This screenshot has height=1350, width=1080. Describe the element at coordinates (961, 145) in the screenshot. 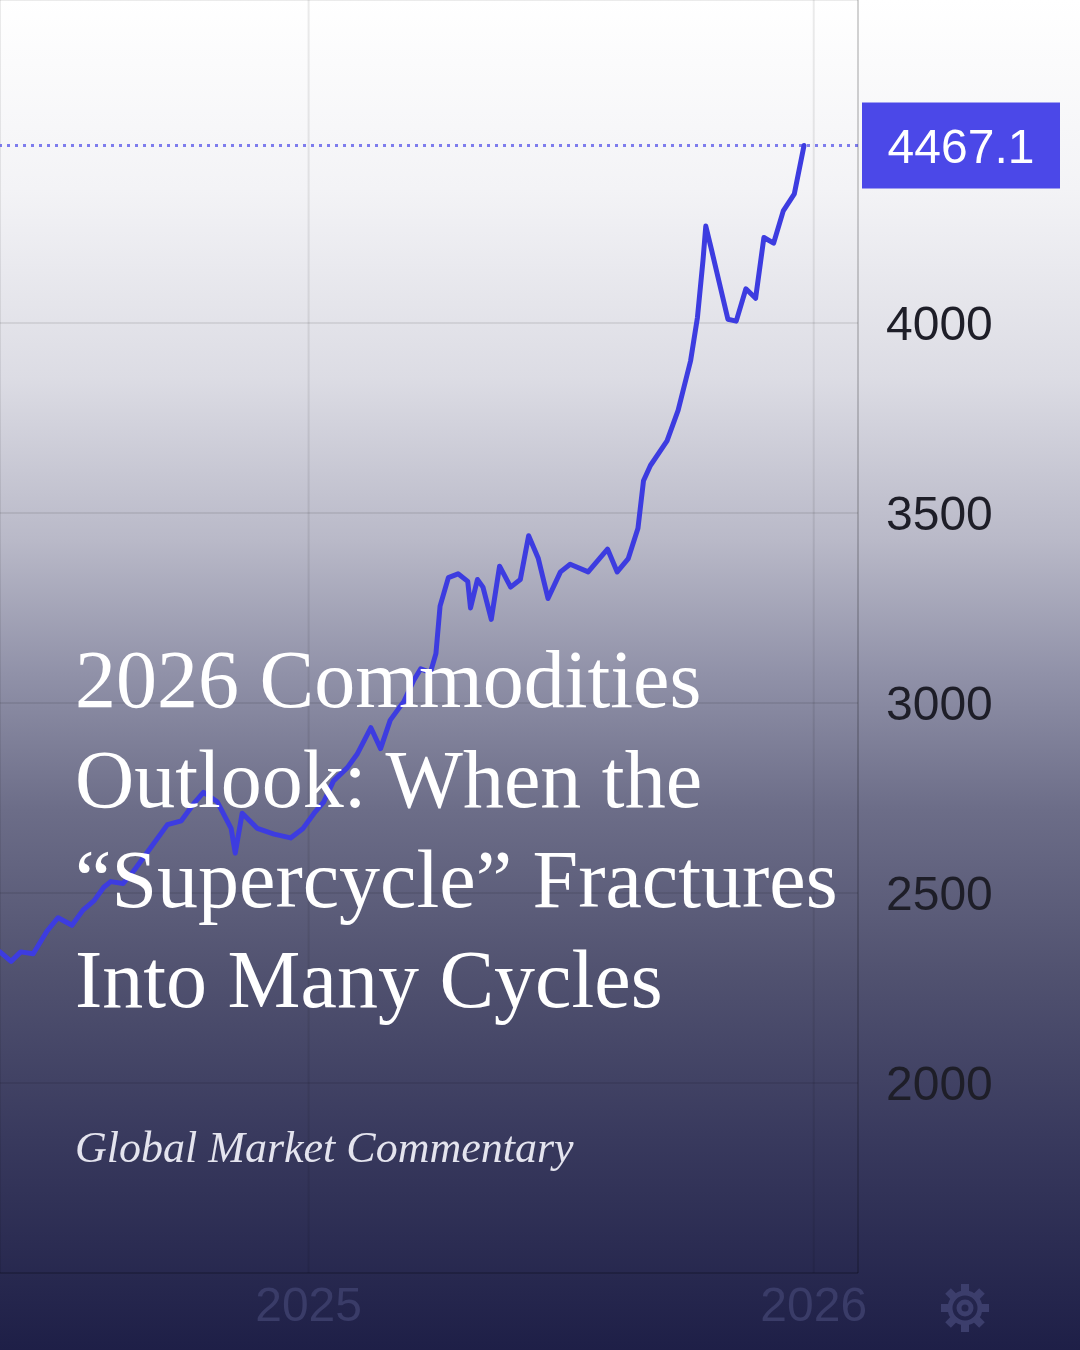

I see `ref-line-label: 4467.1` at that location.